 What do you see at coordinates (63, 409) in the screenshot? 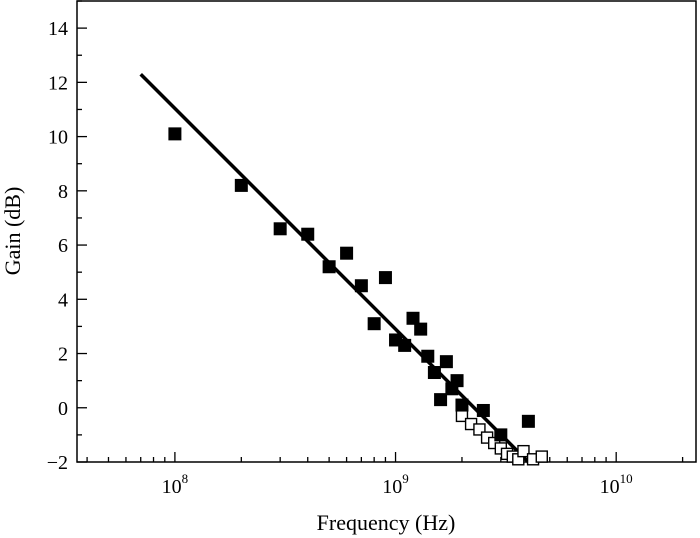
I see `y-tick-label: 0` at bounding box center [63, 409].